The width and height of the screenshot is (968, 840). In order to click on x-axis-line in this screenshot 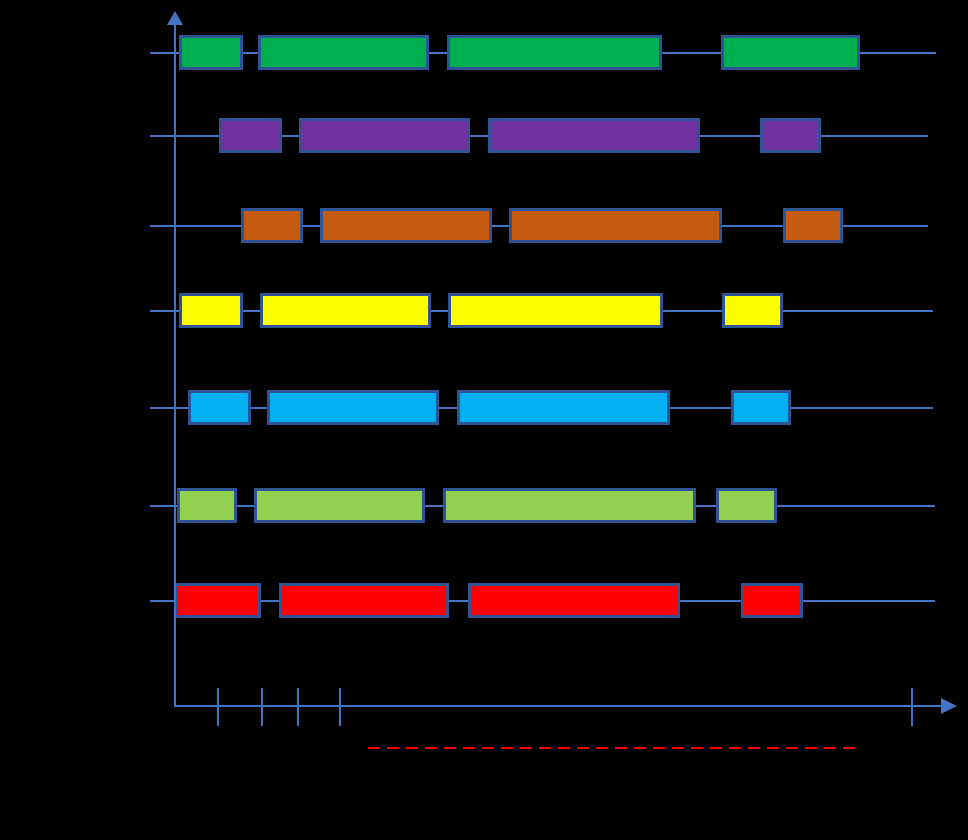, I will do `click(557, 706)`.